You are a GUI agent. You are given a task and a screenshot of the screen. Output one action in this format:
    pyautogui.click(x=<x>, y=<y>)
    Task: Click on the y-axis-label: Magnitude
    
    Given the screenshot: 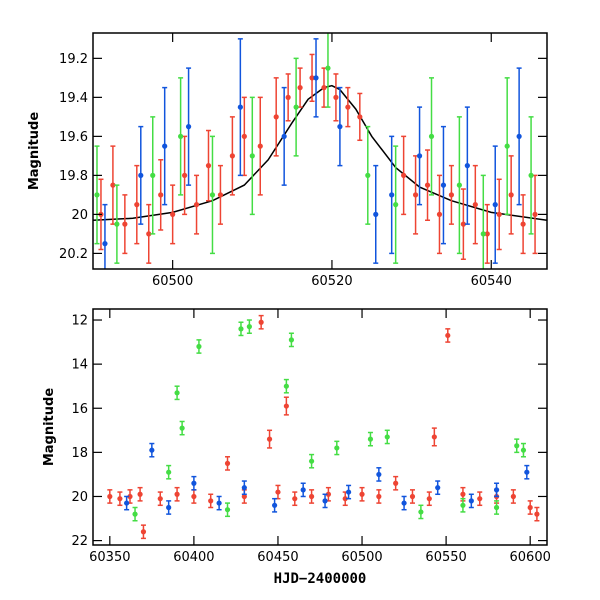 What is the action you would take?
    pyautogui.click(x=49, y=427)
    